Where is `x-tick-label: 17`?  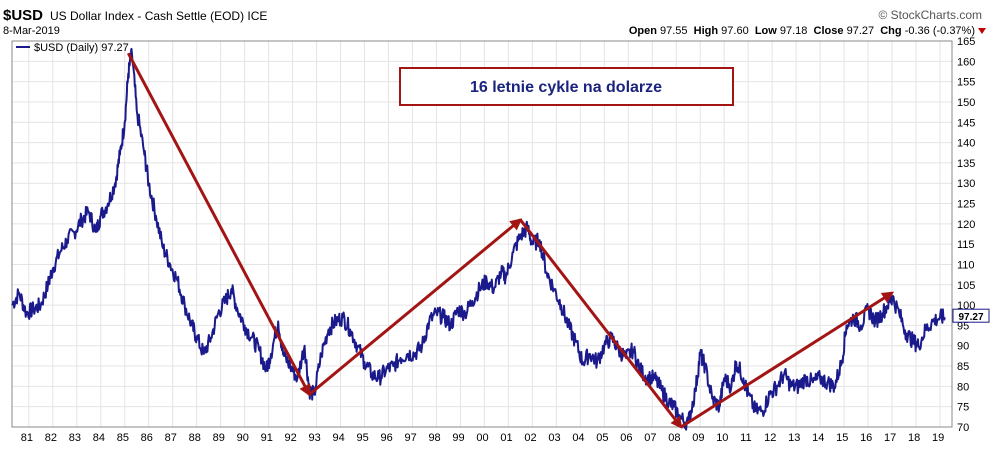
x-tick-label: 17 is located at coordinates (890, 438).